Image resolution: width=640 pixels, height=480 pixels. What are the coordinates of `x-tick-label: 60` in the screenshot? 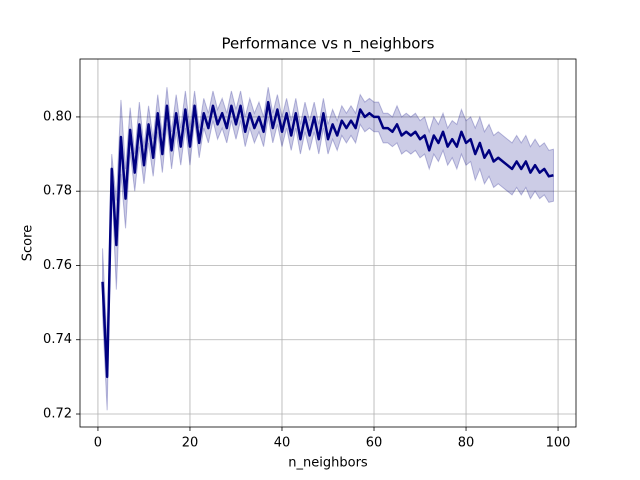 It's located at (374, 443).